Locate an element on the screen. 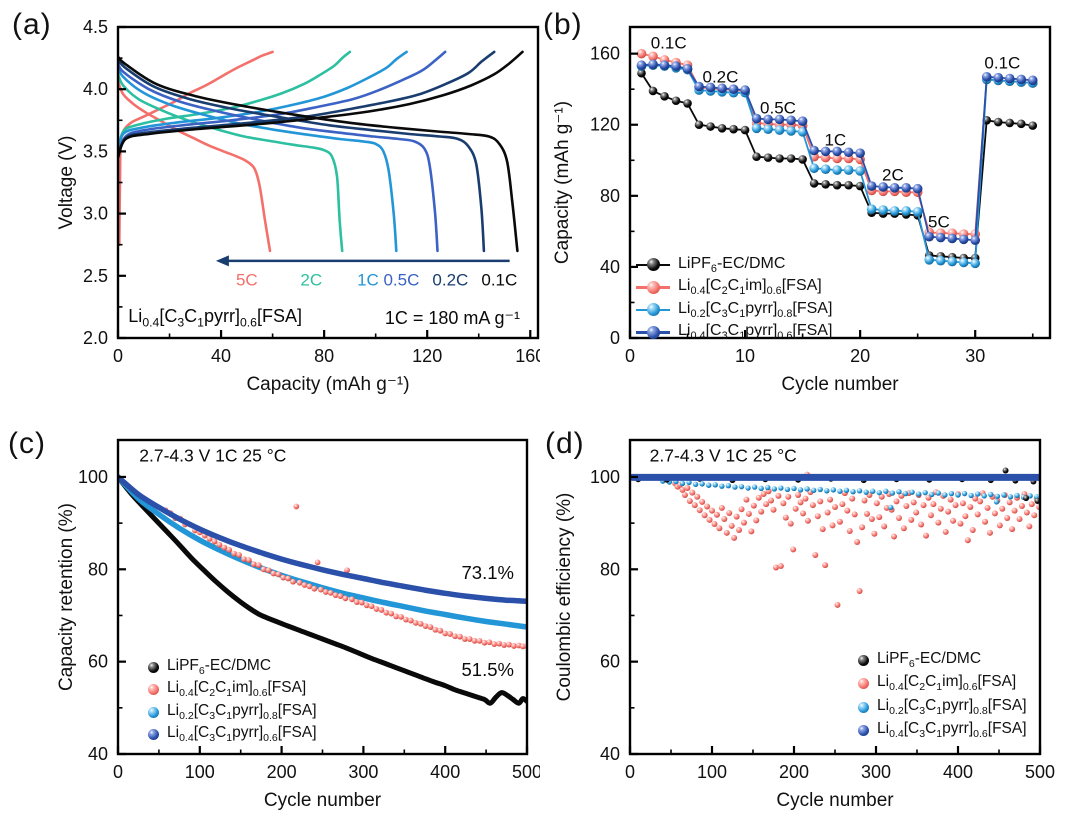 The width and height of the screenshot is (1080, 830). x-tick-label: 40 is located at coordinates (221, 356).